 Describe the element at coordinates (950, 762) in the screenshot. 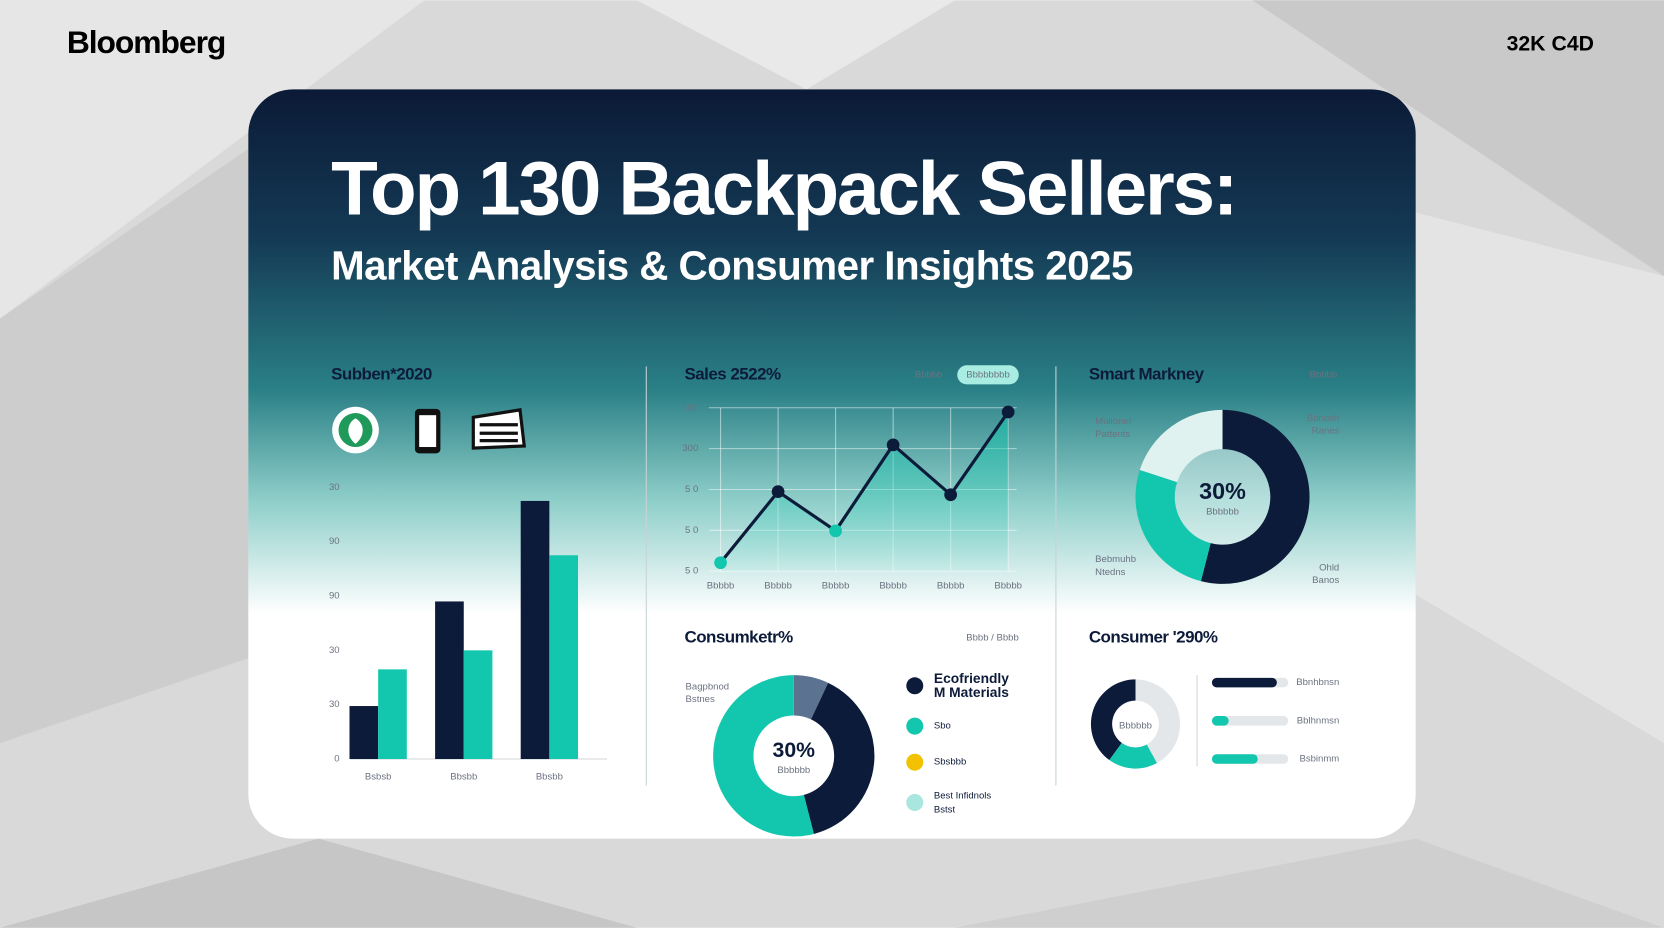

I see `legend-label: Sbsbbb` at that location.